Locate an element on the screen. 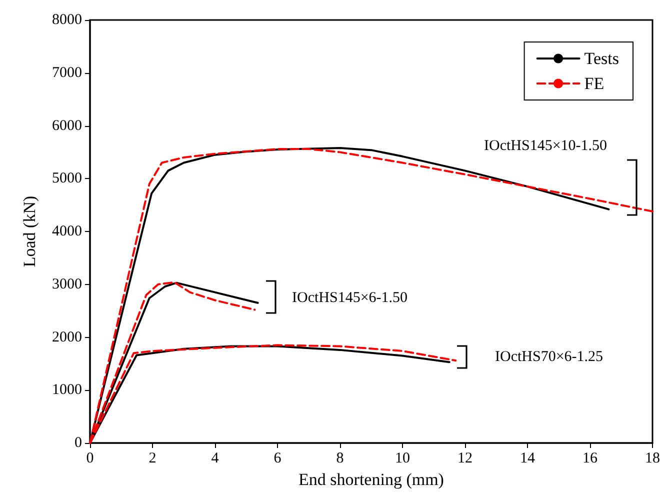 The width and height of the screenshot is (663, 503). y-tick-label: 8000 is located at coordinates (67, 20).